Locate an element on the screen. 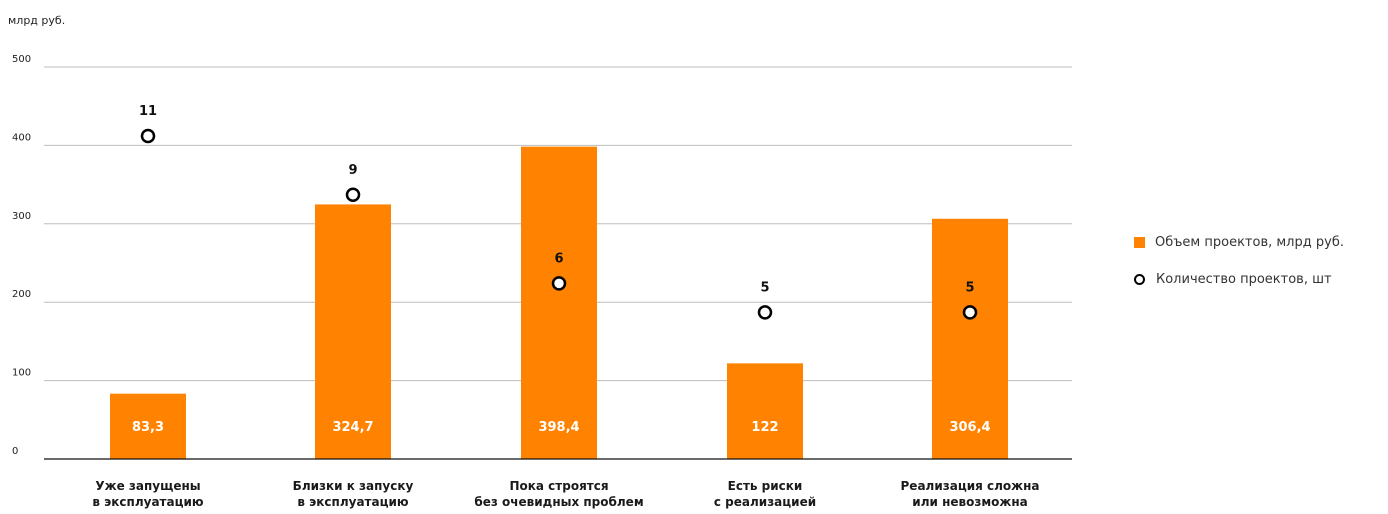 The height and width of the screenshot is (514, 1388). legend-point-swatch is located at coordinates (1139, 279).